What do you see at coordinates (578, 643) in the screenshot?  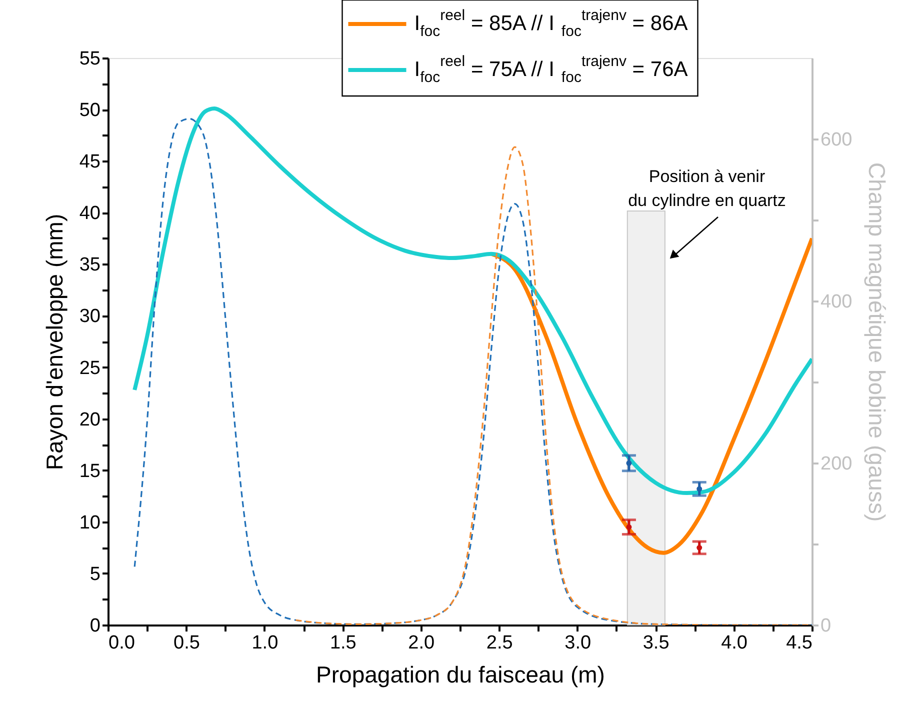 I see `x-tick-label: 3.0` at bounding box center [578, 643].